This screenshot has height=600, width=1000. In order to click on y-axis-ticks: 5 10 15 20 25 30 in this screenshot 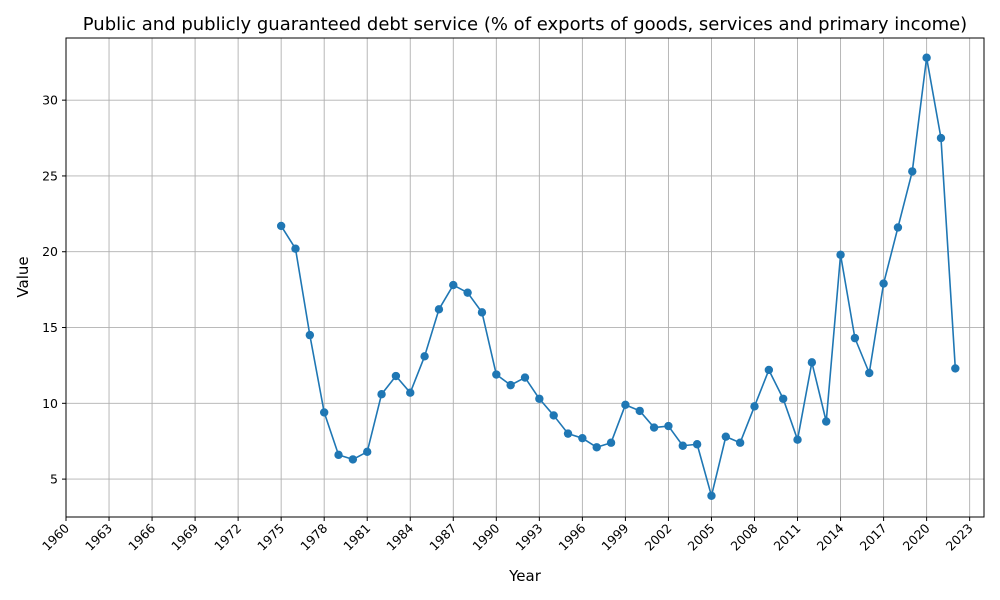, I will do `click(54, 290)`.